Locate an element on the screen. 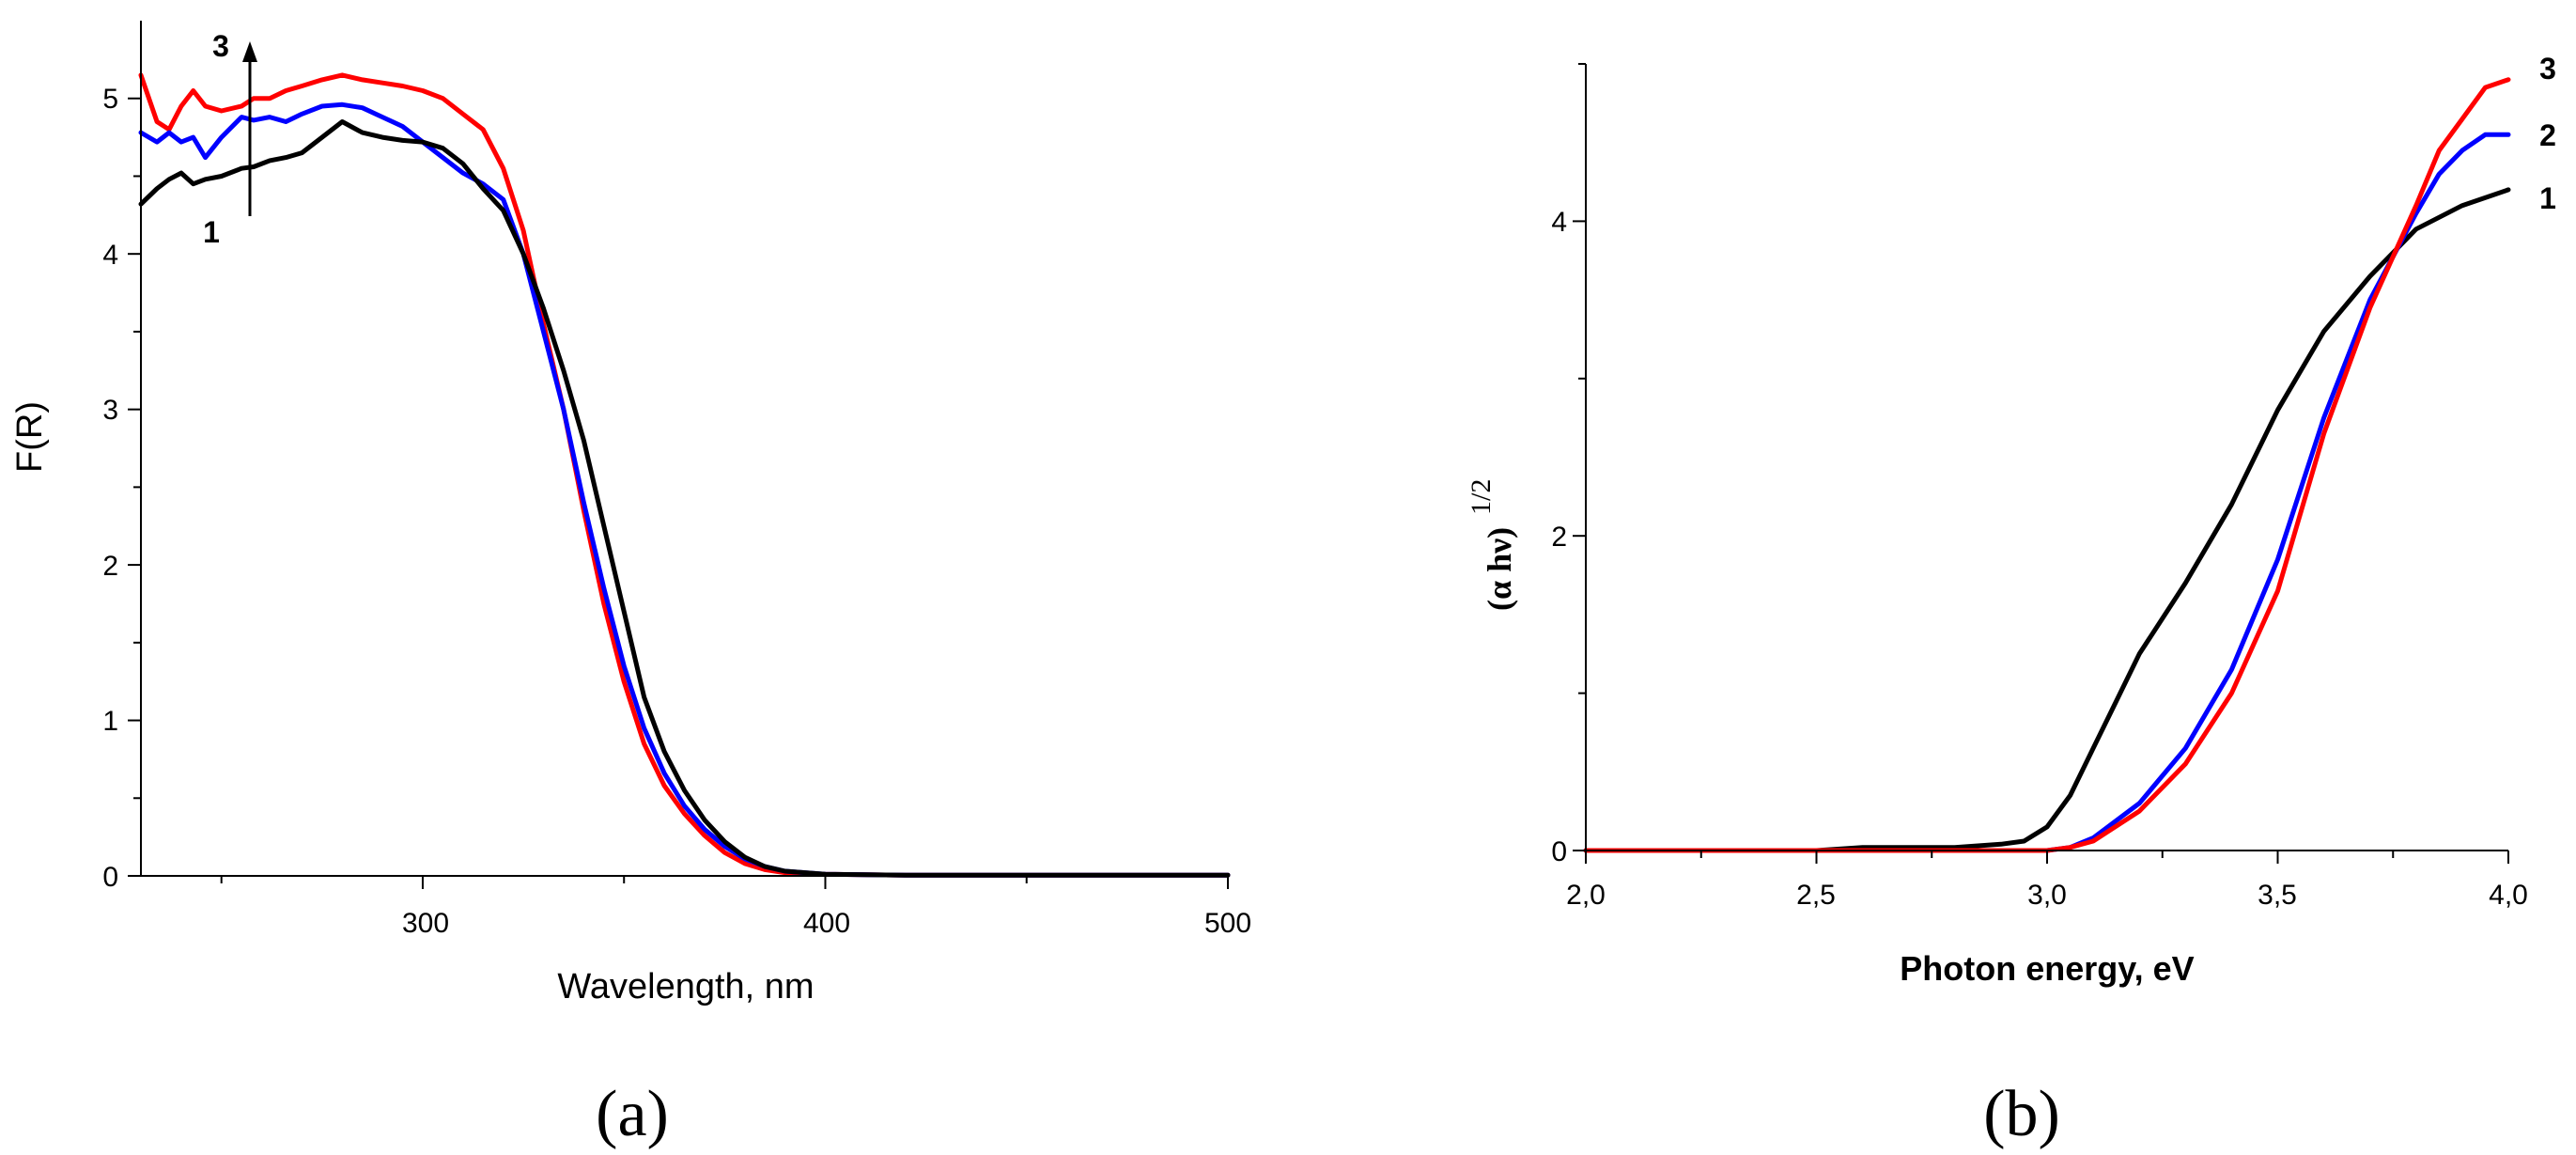  panel-a-y-tick-label: 1 is located at coordinates (110, 721).